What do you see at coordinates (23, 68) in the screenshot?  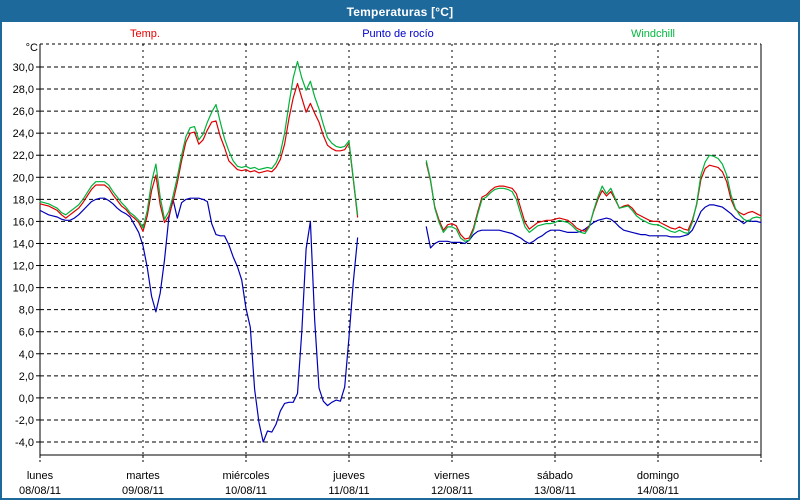 I see `y-tick-label: 30,0` at bounding box center [23, 68].